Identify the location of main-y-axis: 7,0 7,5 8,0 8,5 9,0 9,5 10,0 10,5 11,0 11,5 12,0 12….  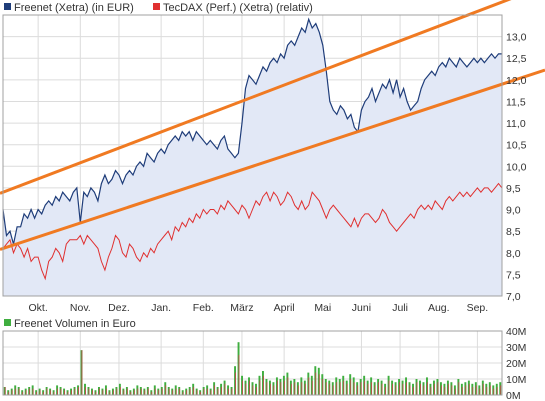
(516, 167).